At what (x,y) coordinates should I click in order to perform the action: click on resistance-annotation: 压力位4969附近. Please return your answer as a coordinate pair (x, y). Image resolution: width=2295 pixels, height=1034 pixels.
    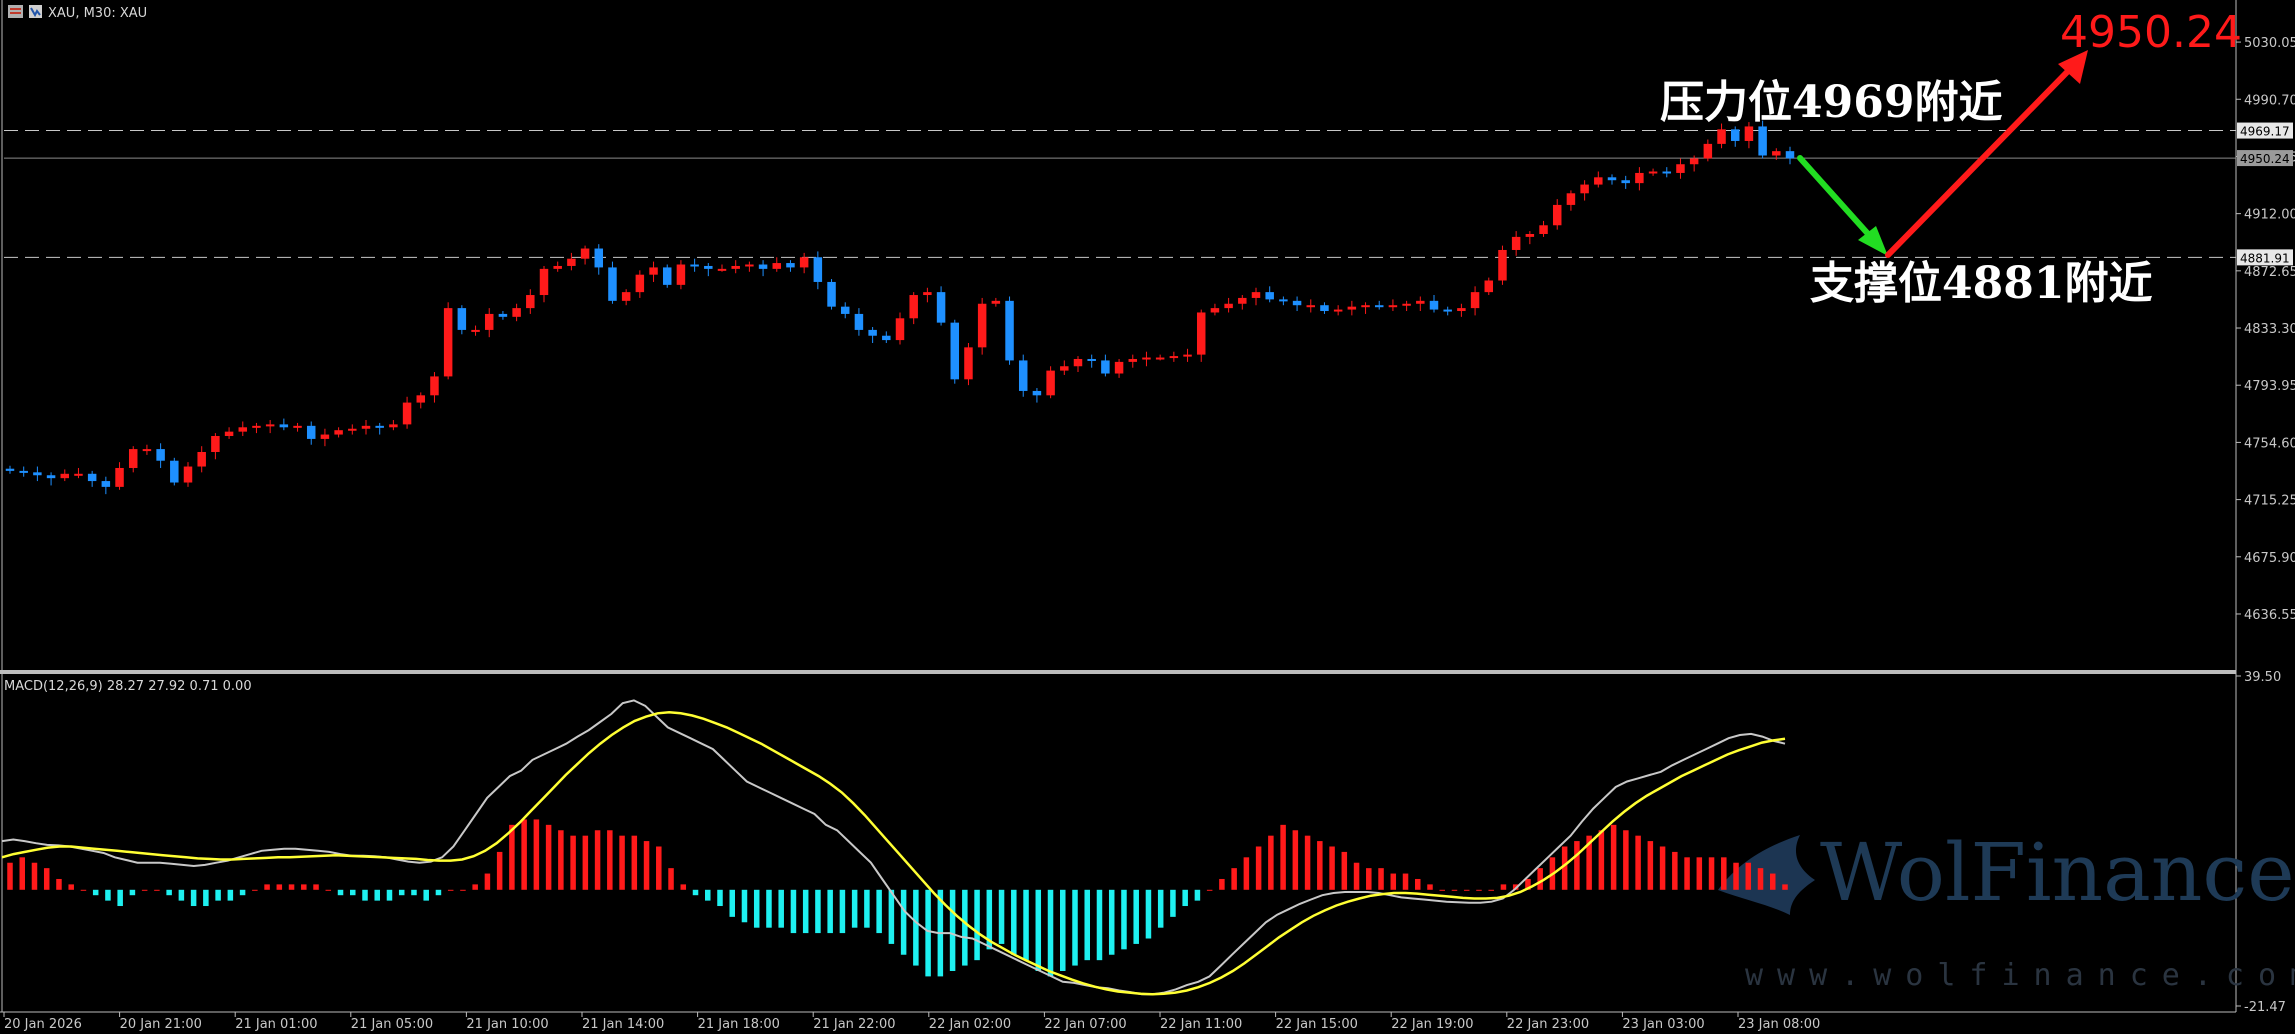
    Looking at the image, I should click on (1831, 102).